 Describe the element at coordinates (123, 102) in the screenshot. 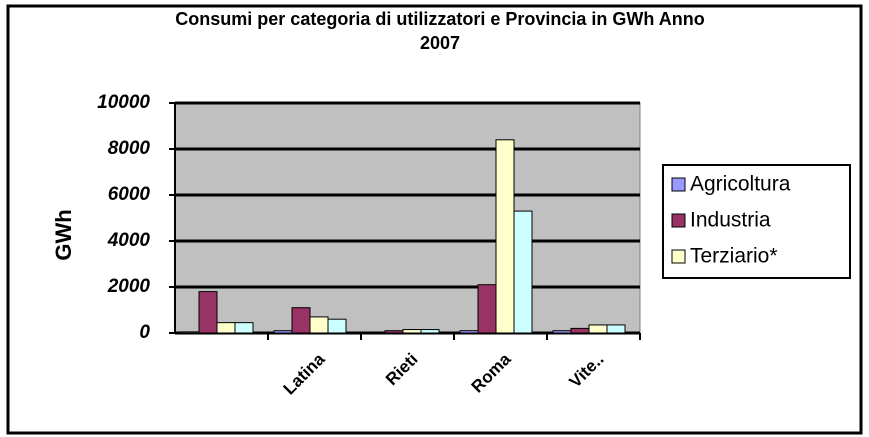

I see `y-tick-label: 10000` at that location.